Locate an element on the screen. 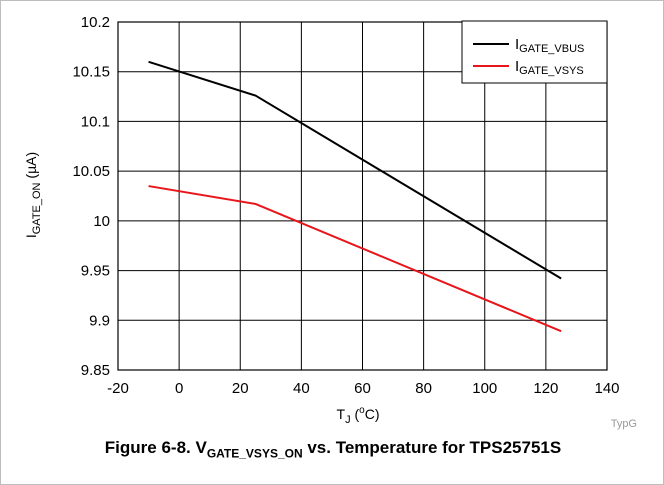  x-tick-label-0: -20 is located at coordinates (118, 388).